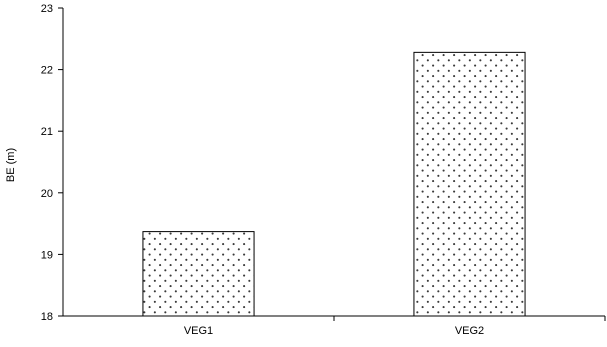  Describe the element at coordinates (47, 9) in the screenshot. I see `y-tick-label: 23` at that location.